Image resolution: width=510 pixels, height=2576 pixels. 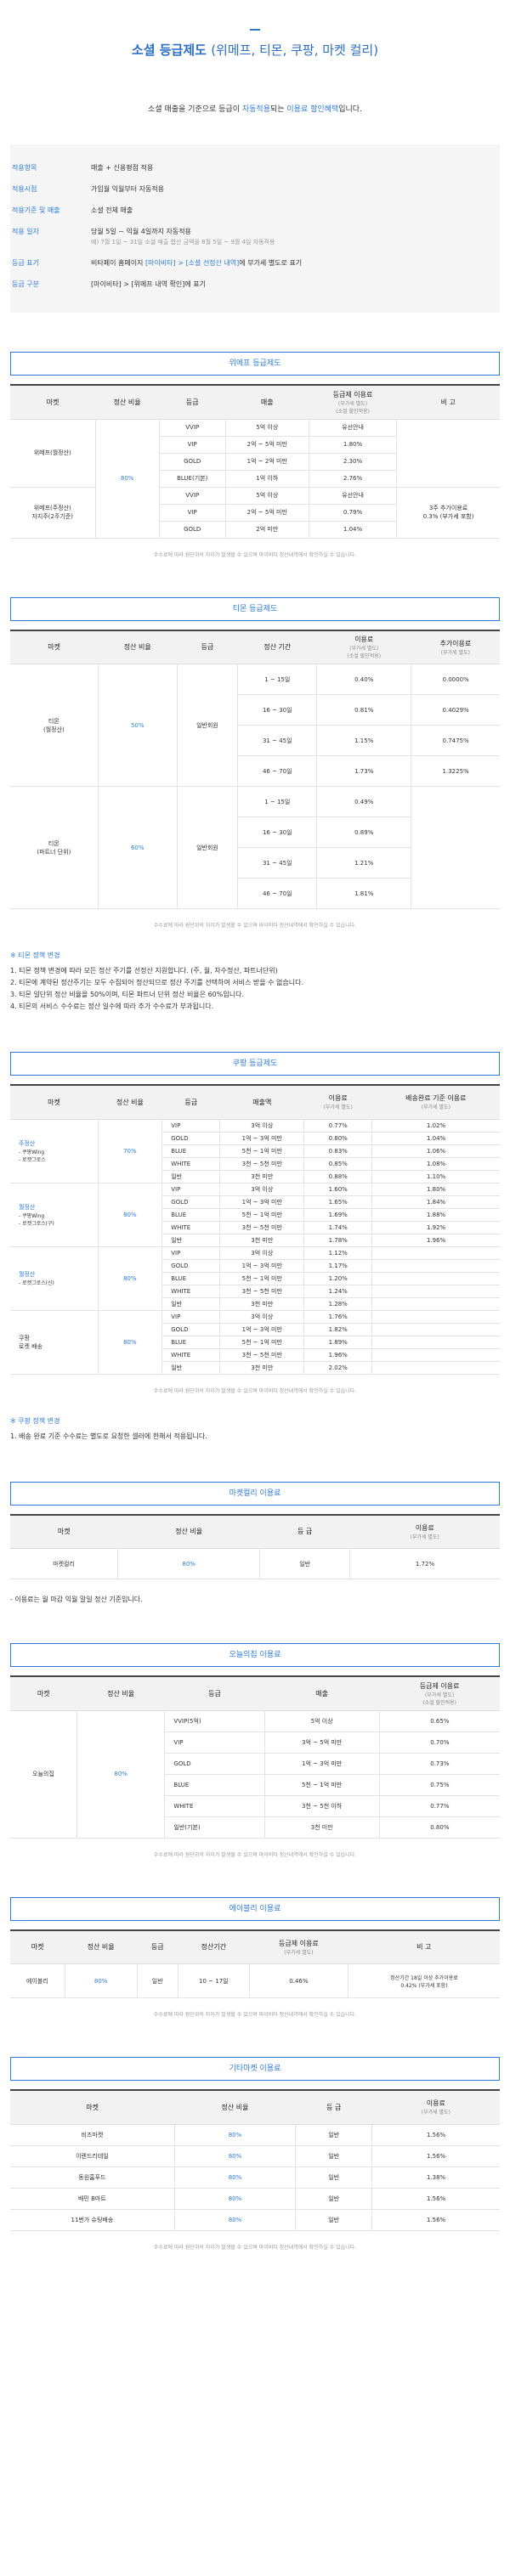 What do you see at coordinates (435, 1202) in the screenshot?
I see `table-cell: 1.84%` at bounding box center [435, 1202].